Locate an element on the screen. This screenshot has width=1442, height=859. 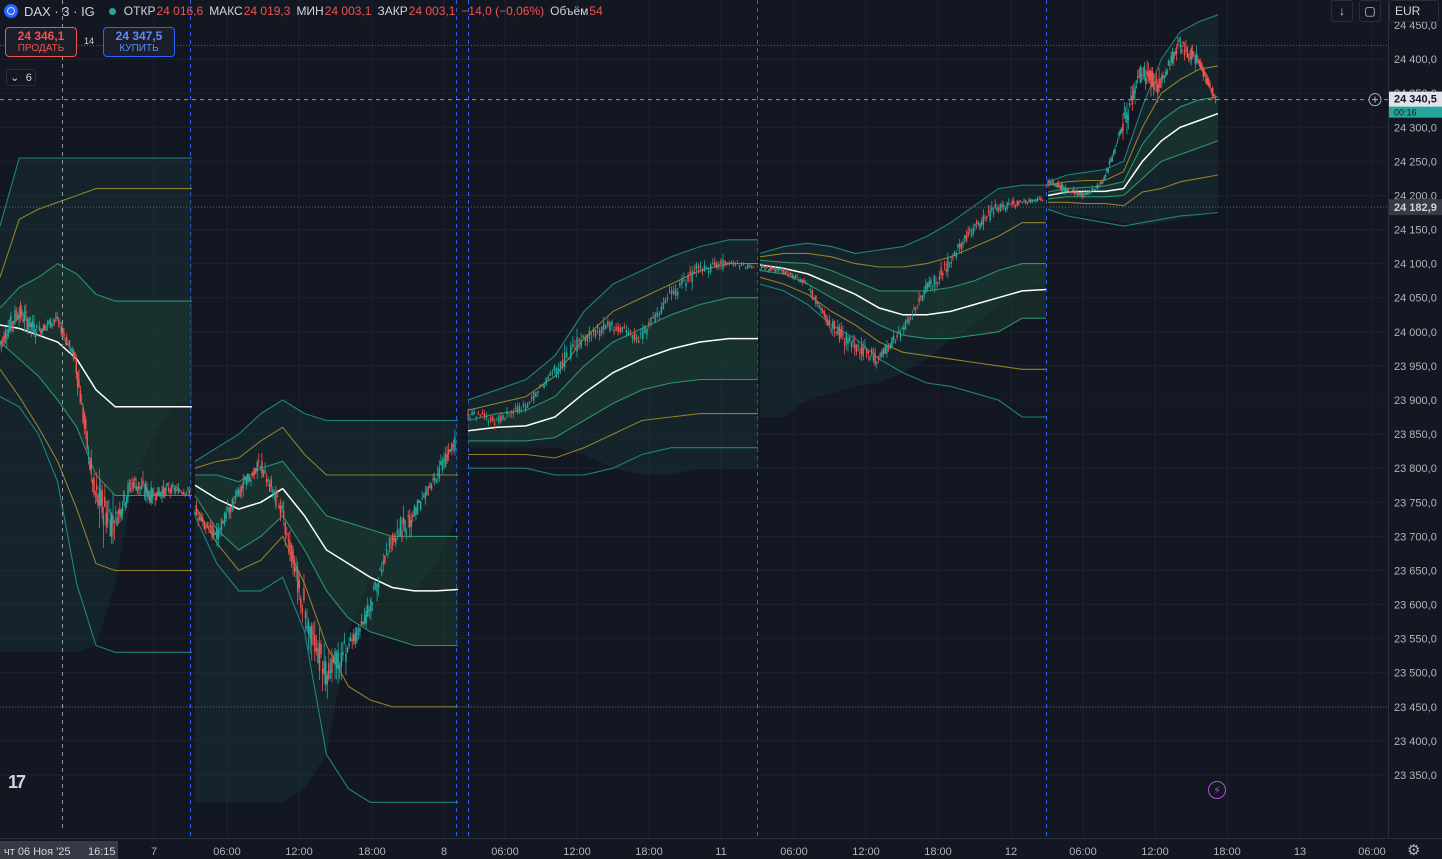
time-tick-label: 06:00 is located at coordinates (794, 852).